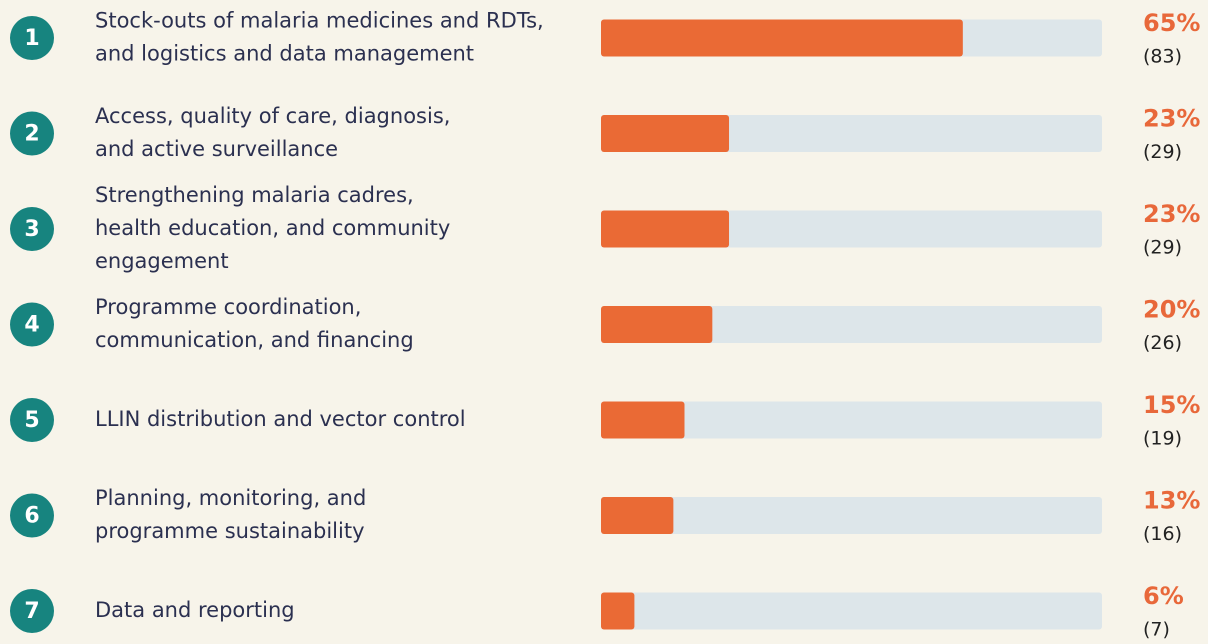 Image resolution: width=1208 pixels, height=644 pixels. What do you see at coordinates (228, 307) in the screenshot?
I see `category-label: Programme coordination,` at bounding box center [228, 307].